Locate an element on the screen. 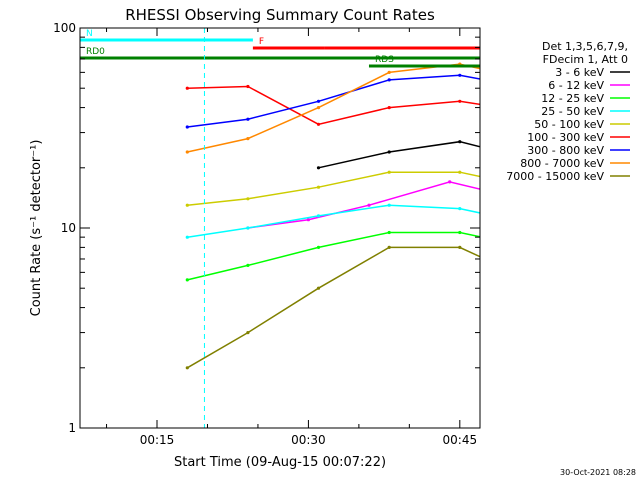 The width and height of the screenshot is (640, 480). x-tick-label: 00:15 is located at coordinates (157, 440).